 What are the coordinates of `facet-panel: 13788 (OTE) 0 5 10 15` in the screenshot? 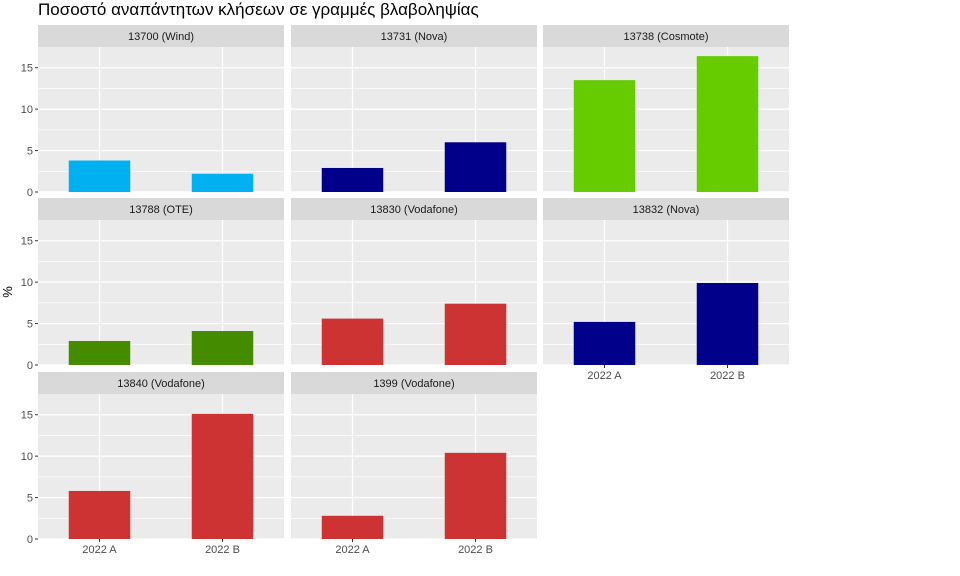 It's located at (152, 285).